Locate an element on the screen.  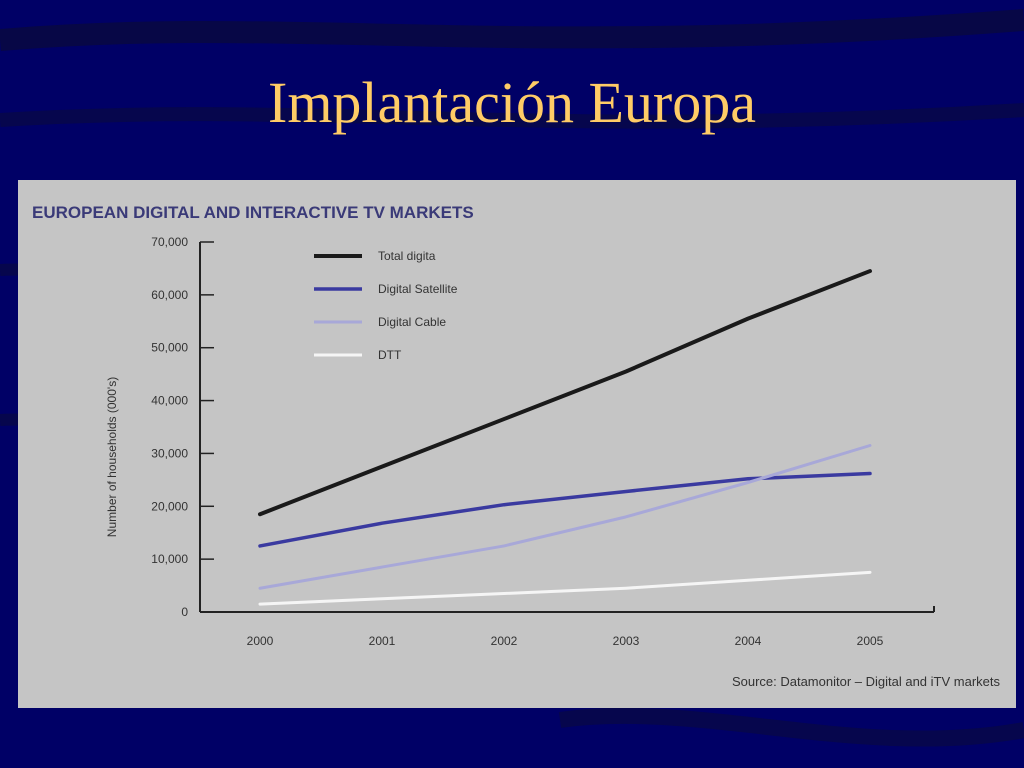
y-tick-label: 30,000 is located at coordinates (169, 453).